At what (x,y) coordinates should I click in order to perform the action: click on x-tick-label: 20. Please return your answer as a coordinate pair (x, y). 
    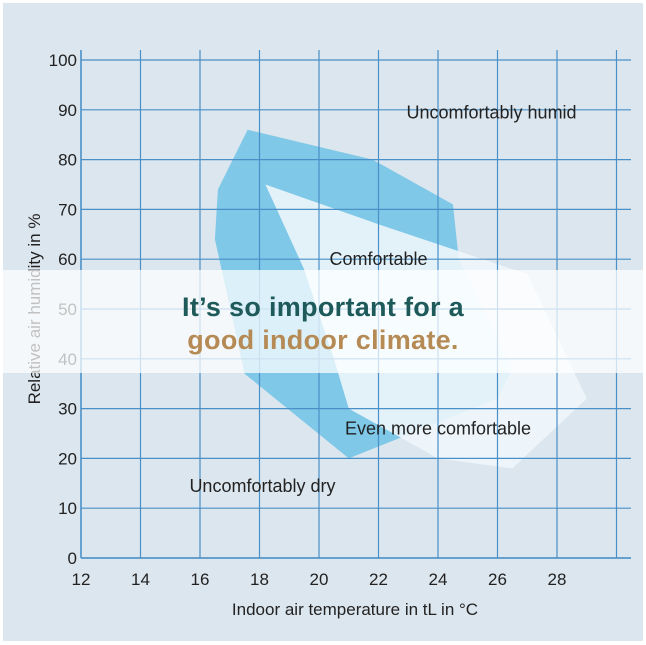
    Looking at the image, I should click on (319, 579).